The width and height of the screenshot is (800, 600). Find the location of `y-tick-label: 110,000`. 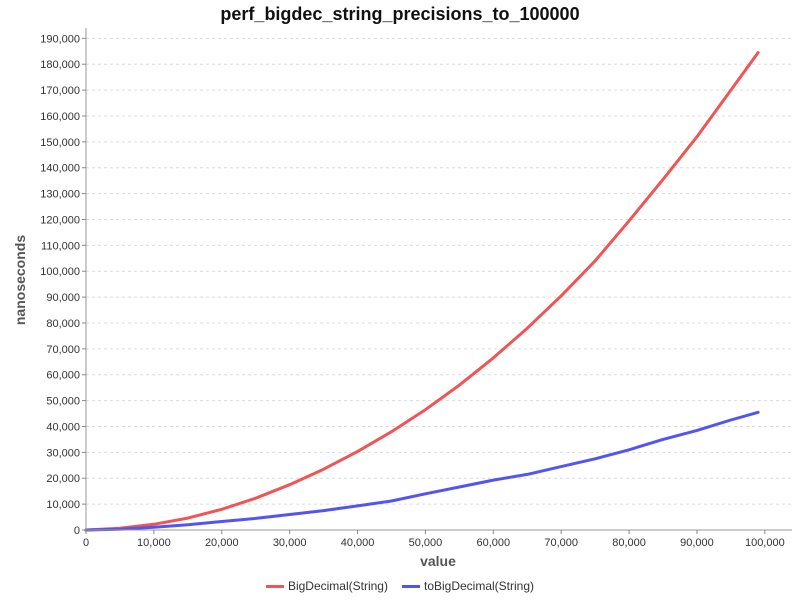

y-tick-label: 110,000 is located at coordinates (60, 246).